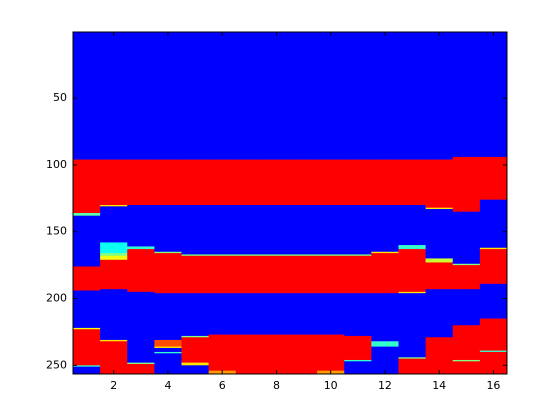 This screenshot has height=420, width=560. What do you see at coordinates (493, 385) in the screenshot?
I see `x-tick-label: 16` at bounding box center [493, 385].